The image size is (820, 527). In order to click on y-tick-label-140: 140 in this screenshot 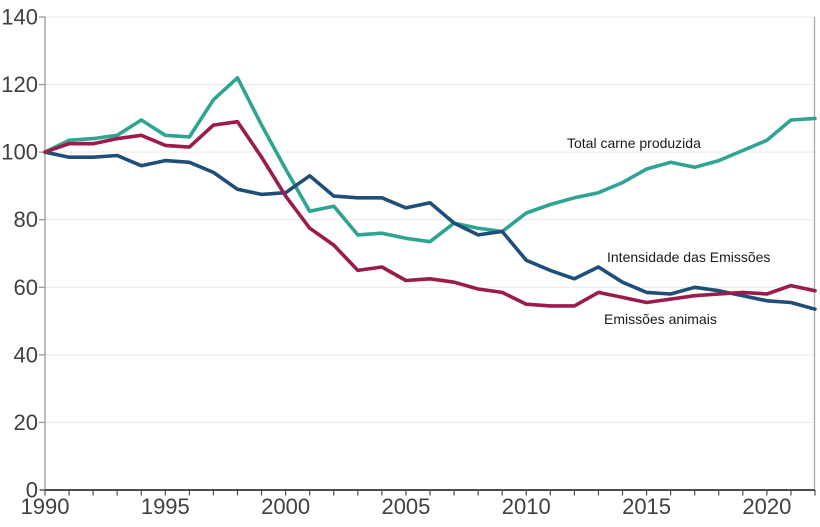, I will do `click(19, 17)`.